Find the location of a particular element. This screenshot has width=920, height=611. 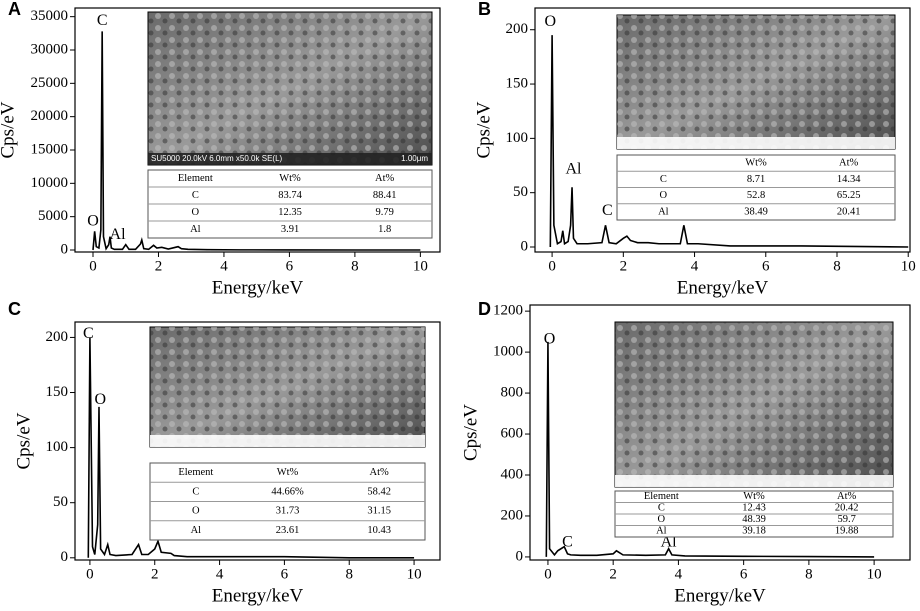

y-tick-label: 600 is located at coordinates (512, 433).